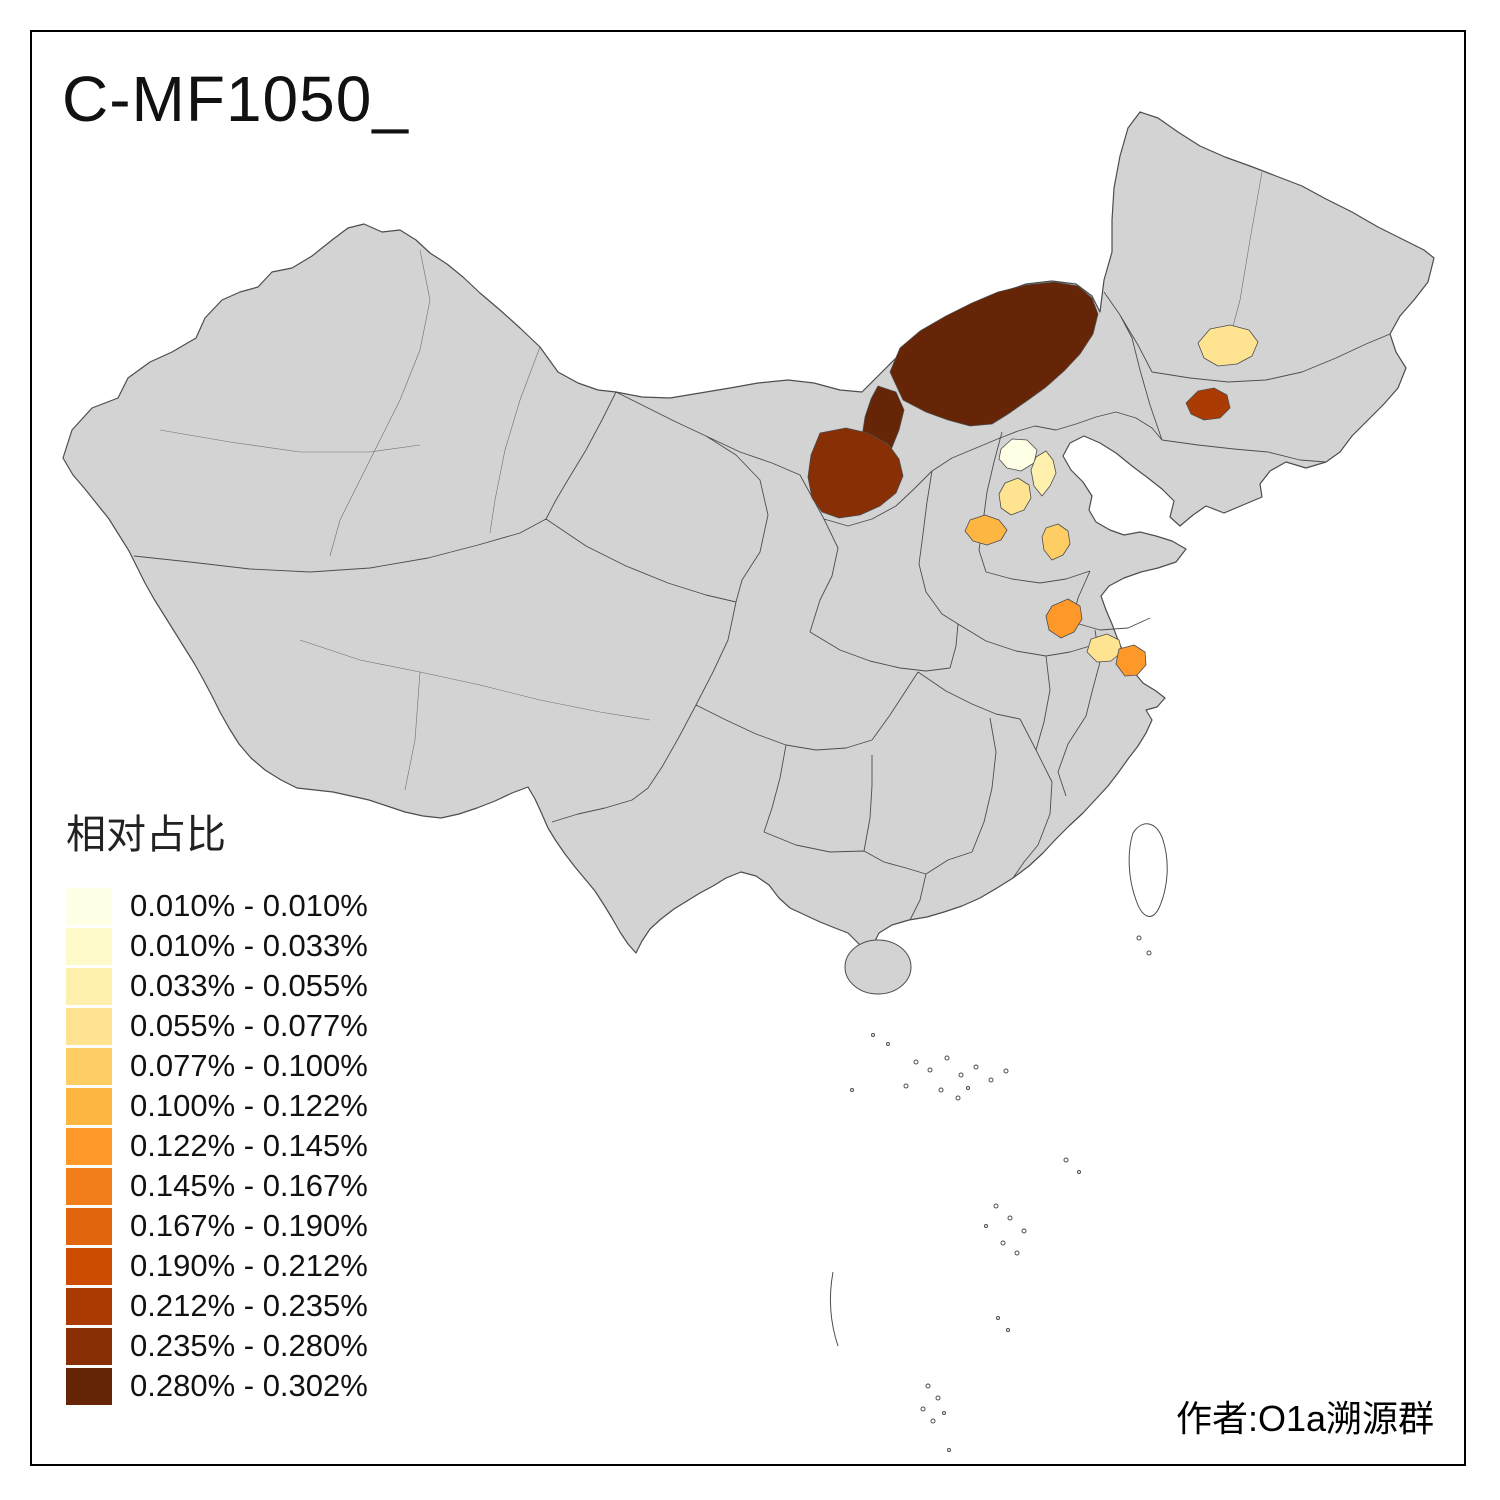 Image resolution: width=1500 pixels, height=1500 pixels. Describe the element at coordinates (249, 1265) in the screenshot. I see `legend-label: 0.190% - 0.212%` at that location.